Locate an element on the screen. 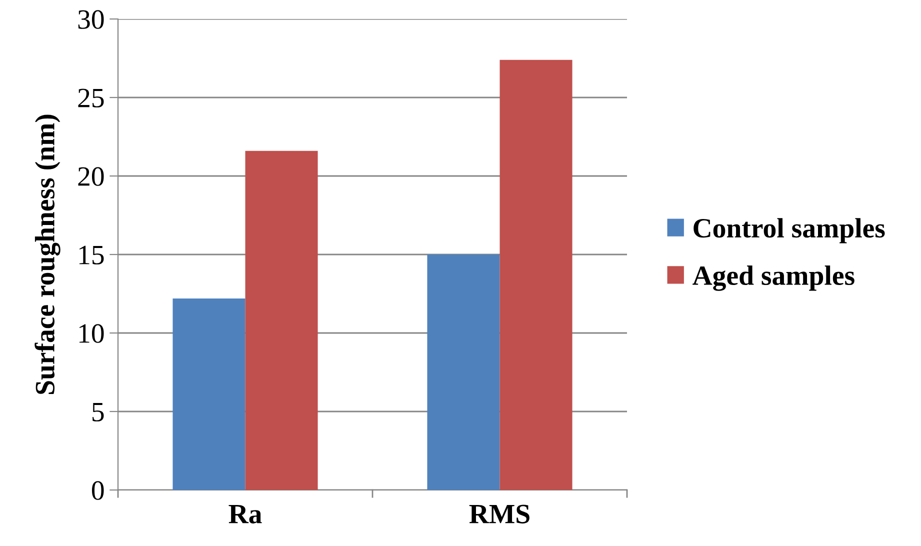  y-tick-label: 15 is located at coordinates (91, 255).